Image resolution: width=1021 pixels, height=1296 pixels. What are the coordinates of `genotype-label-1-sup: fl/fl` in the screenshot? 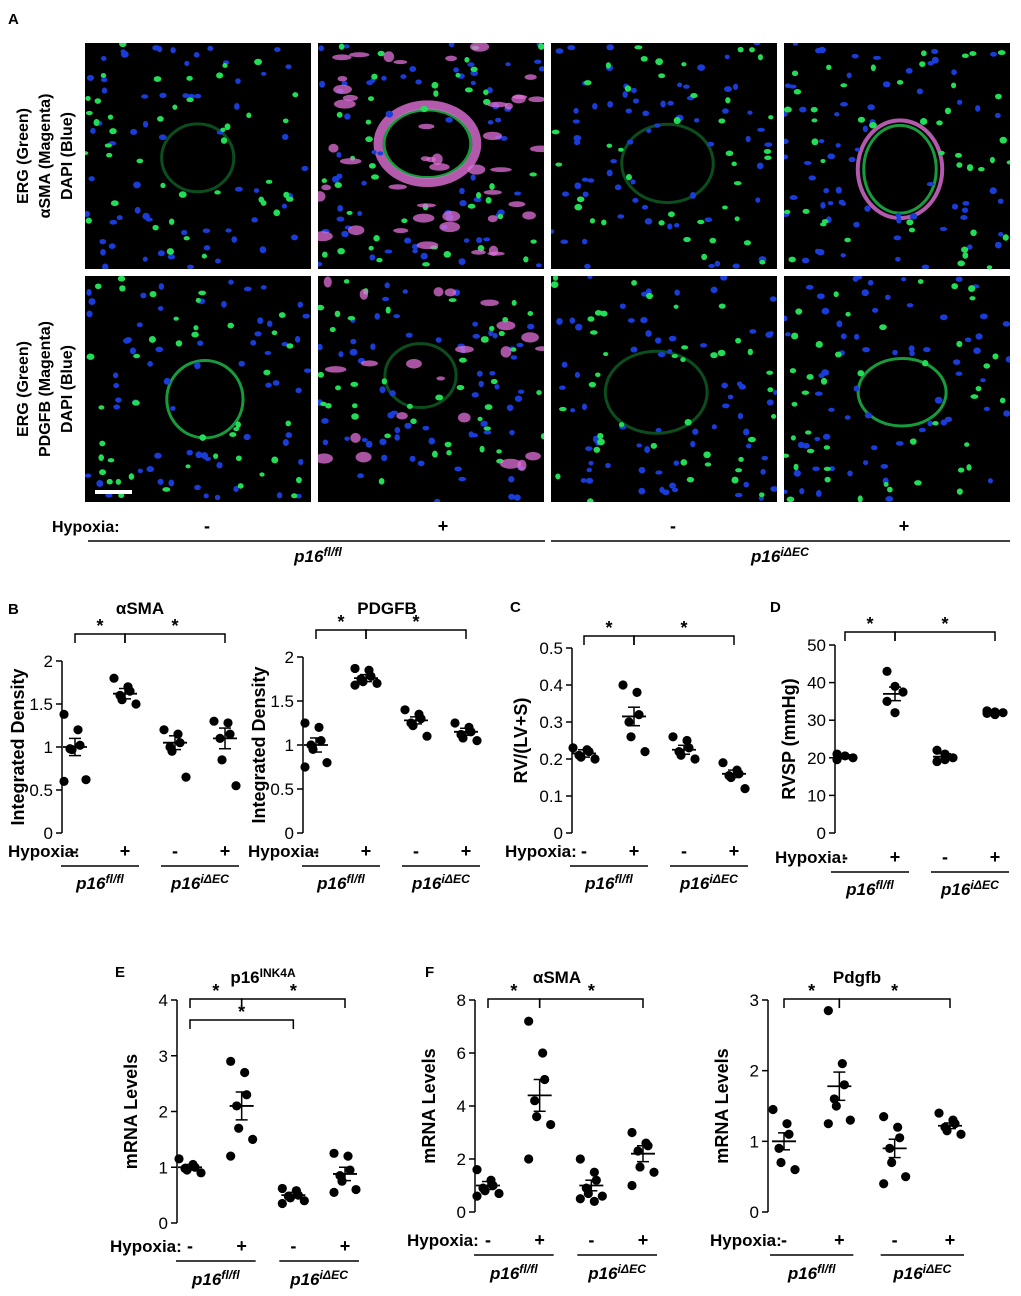 It's located at (114, 879).